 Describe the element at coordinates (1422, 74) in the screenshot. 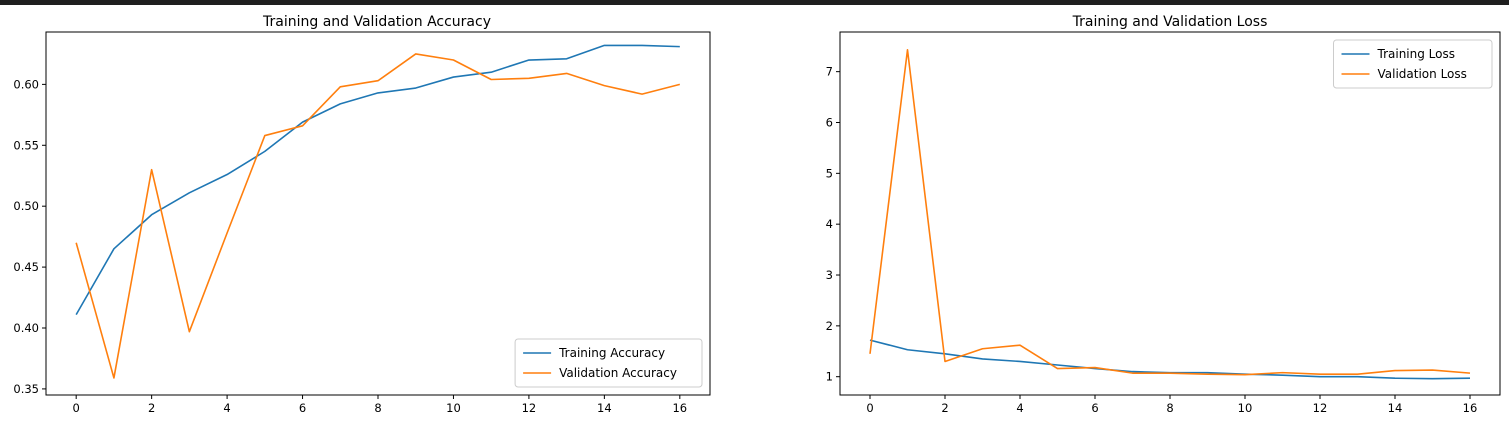

I see `legend-label: Validation Loss` at that location.